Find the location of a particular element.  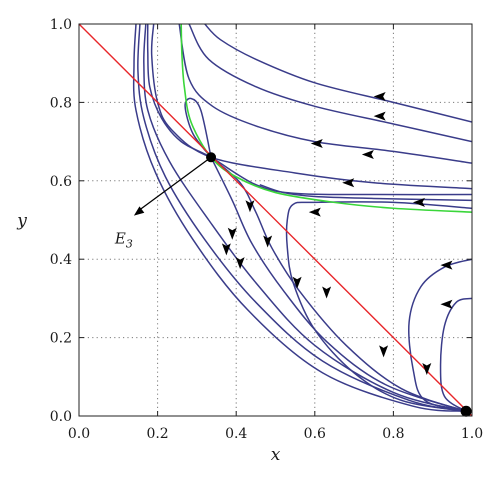

y-axis-label: y is located at coordinates (21, 221).